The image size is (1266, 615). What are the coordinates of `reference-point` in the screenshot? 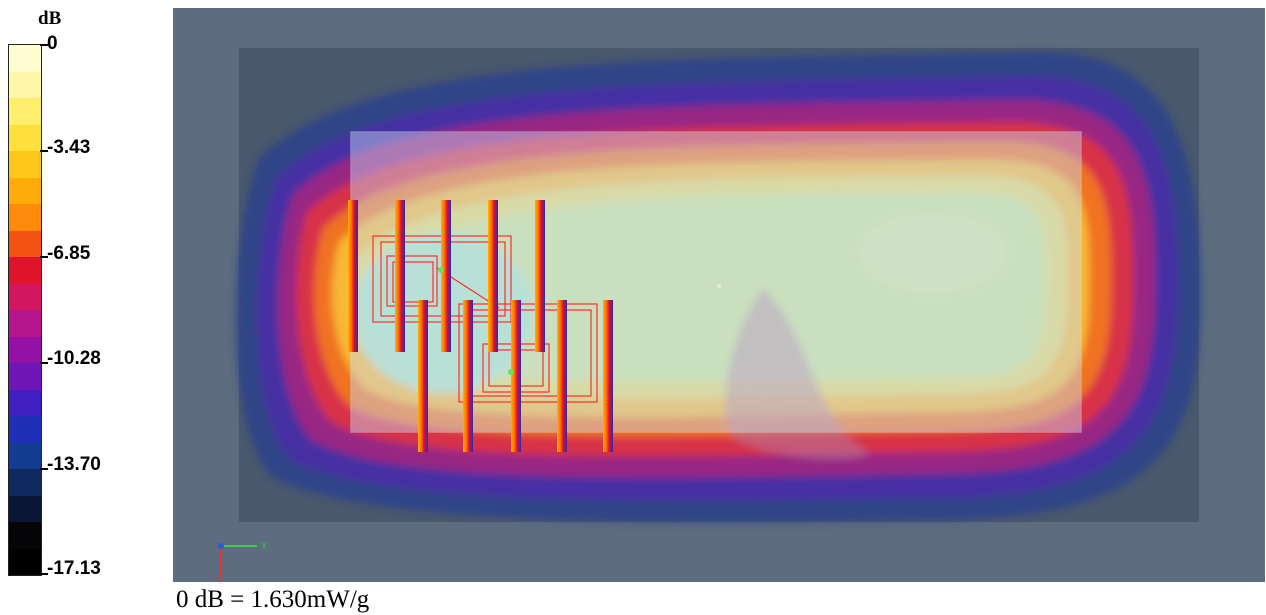 It's located at (719, 286).